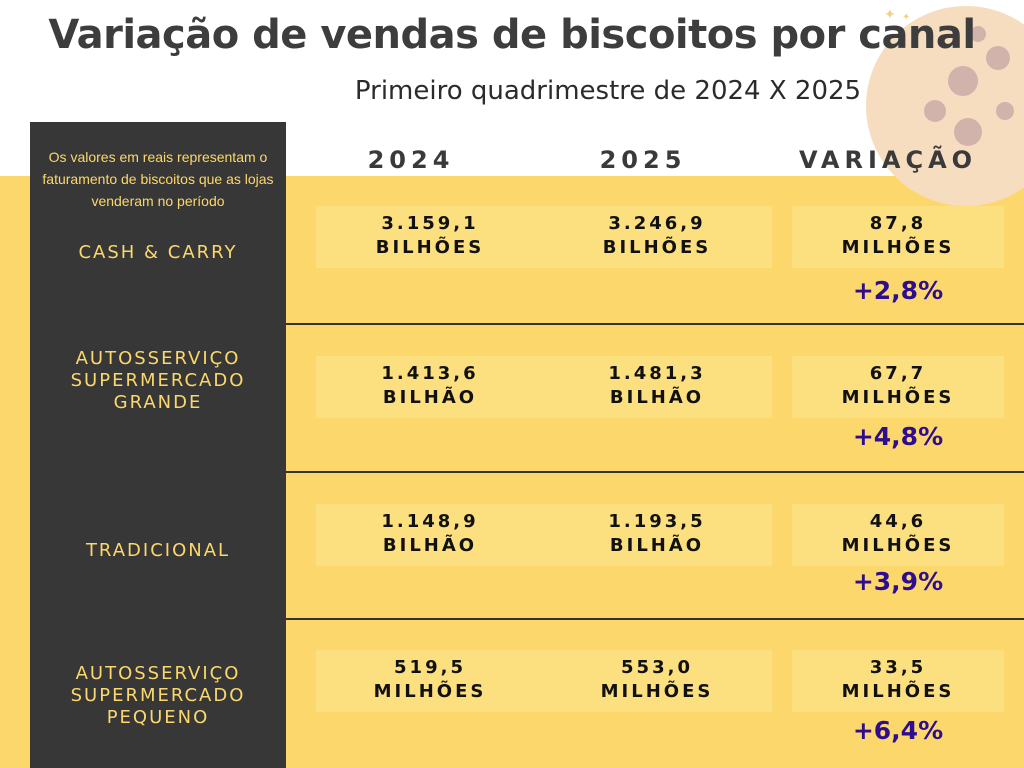 The height and width of the screenshot is (768, 1024). I want to click on variation-percent: +3,9%, so click(898, 581).